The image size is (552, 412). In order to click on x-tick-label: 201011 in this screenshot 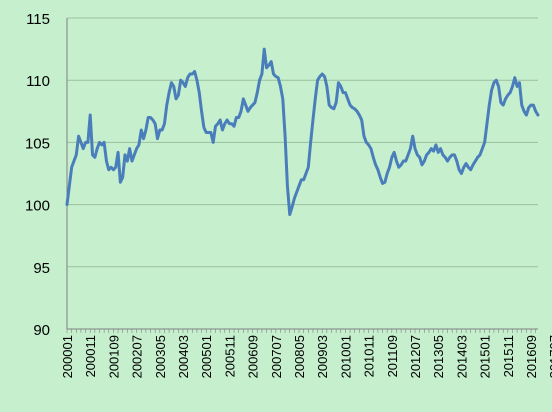, I will do `click(369, 356)`.